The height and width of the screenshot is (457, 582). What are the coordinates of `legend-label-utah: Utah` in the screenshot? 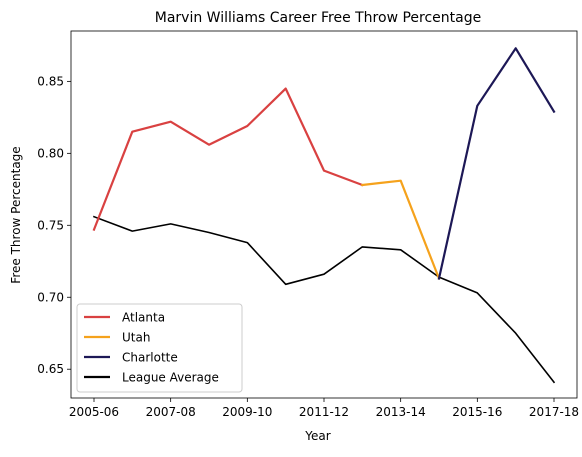 It's located at (136, 338).